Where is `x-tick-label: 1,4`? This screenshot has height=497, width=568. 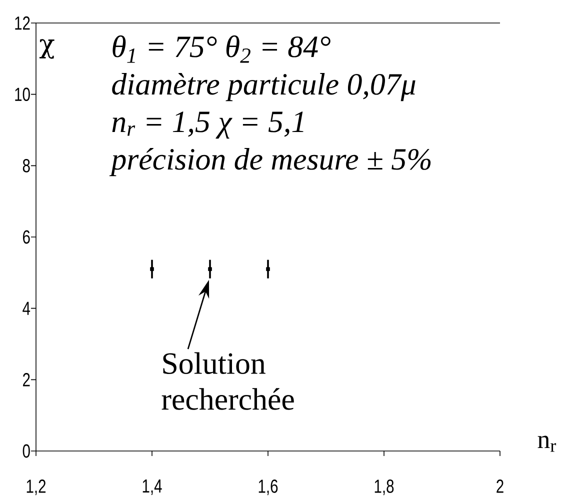
x-tick-label: 1,4 is located at coordinates (152, 487).